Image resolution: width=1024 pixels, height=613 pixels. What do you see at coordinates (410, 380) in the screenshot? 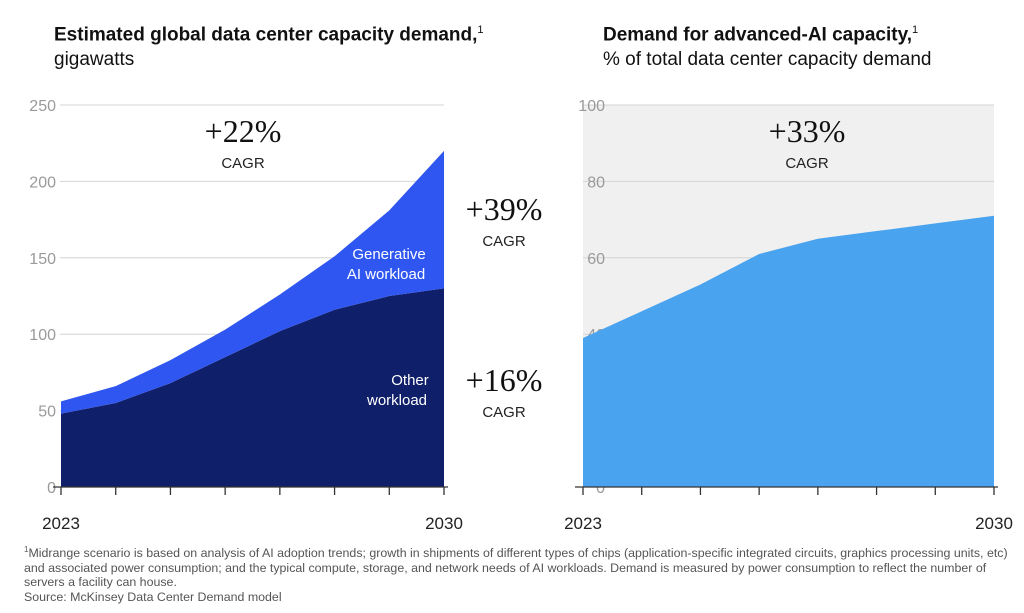
I see `other-workload-label-line1: Other` at bounding box center [410, 380].